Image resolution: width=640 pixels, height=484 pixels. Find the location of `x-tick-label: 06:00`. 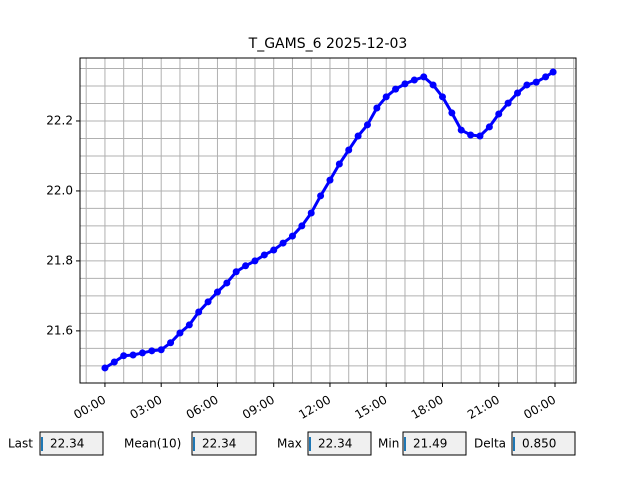

x-tick-label: 06:00 is located at coordinates (202, 407).